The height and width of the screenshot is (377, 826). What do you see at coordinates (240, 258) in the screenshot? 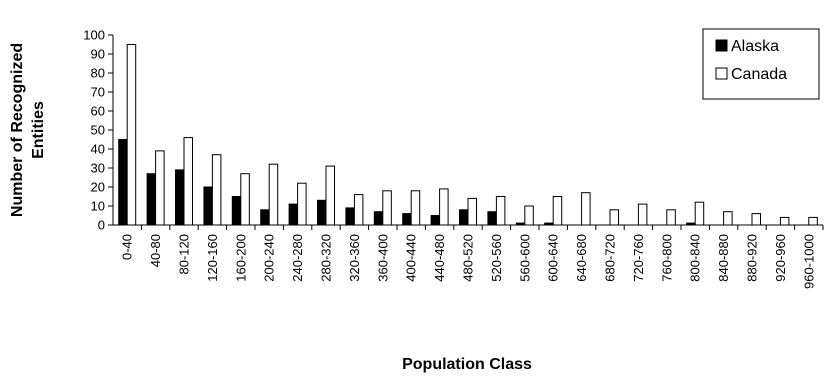
I see `x-tick-label: 160-200` at bounding box center [240, 258].